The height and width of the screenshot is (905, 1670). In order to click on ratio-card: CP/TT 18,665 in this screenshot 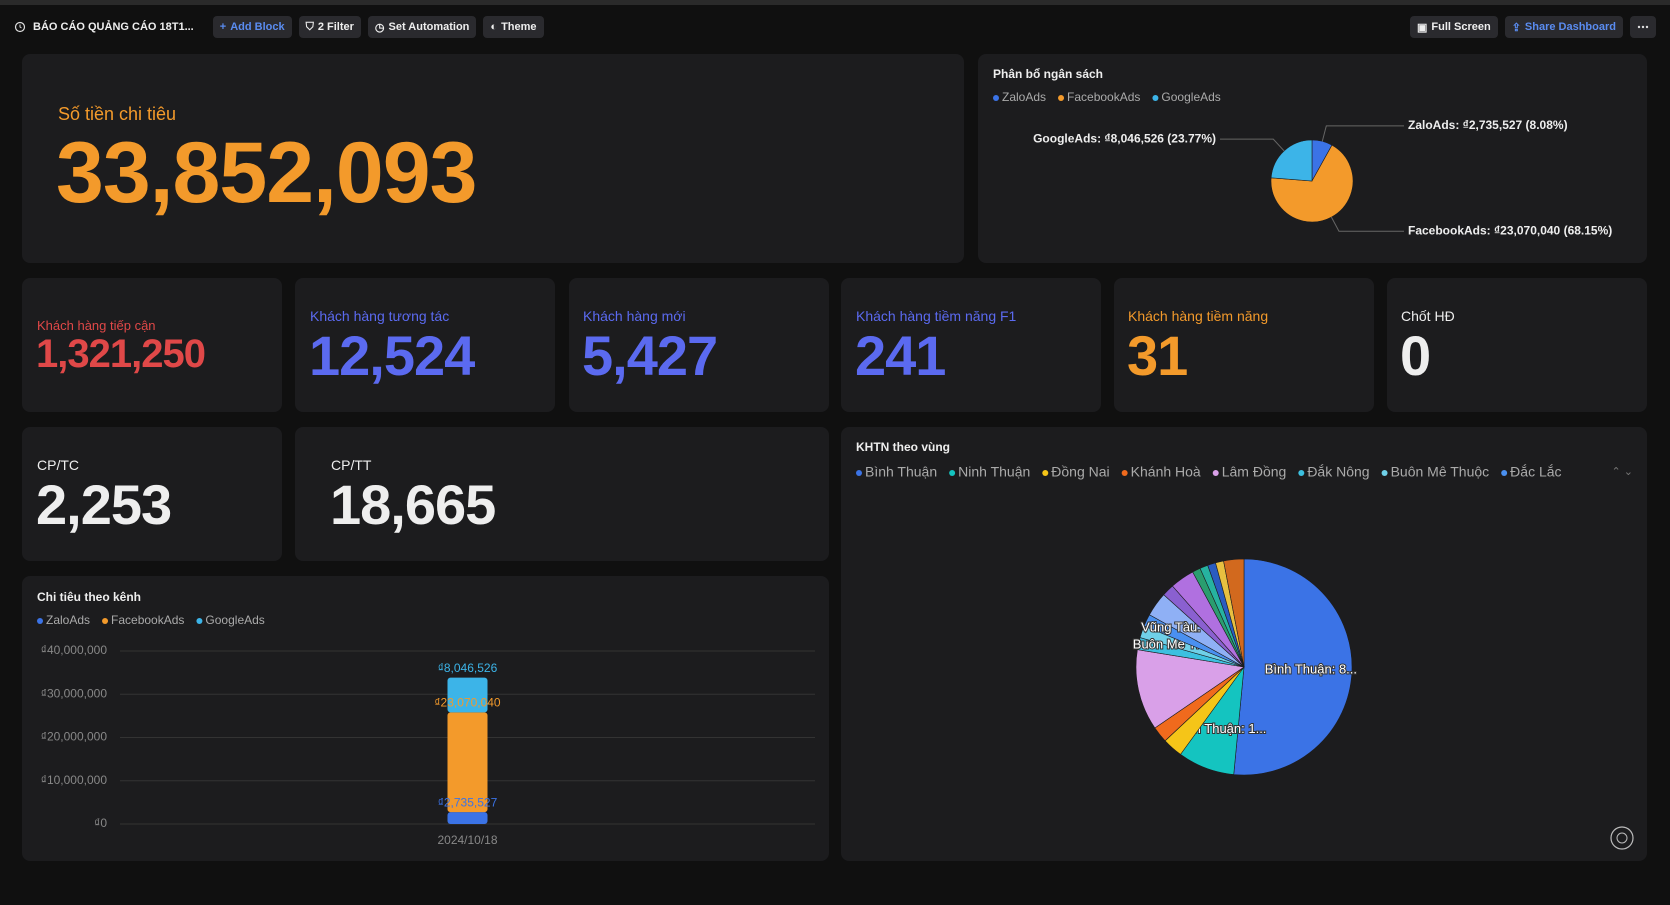, I will do `click(562, 494)`.